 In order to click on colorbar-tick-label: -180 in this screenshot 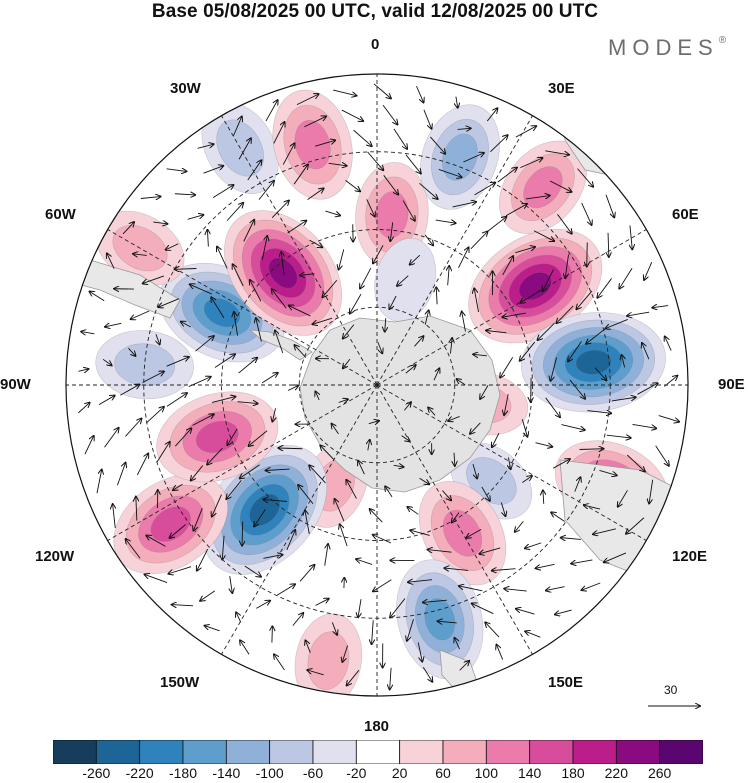, I will do `click(183, 773)`.